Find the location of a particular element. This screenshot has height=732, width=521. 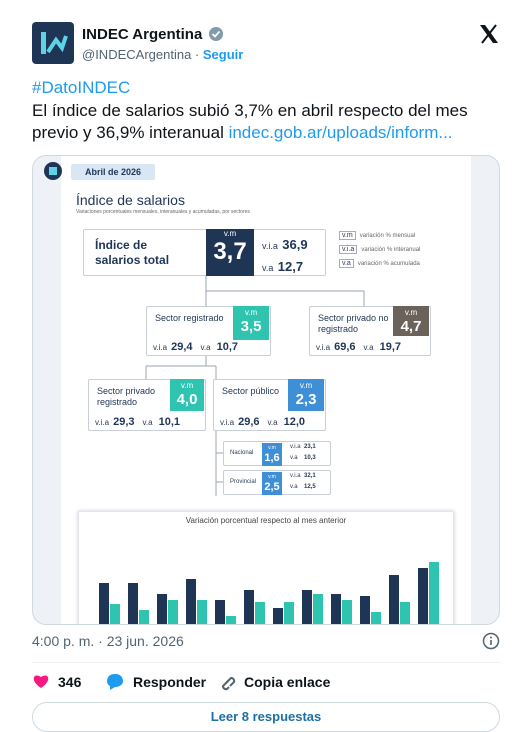

timestamp: 4:00 p. m. · 23 jun. 2026 is located at coordinates (108, 641).